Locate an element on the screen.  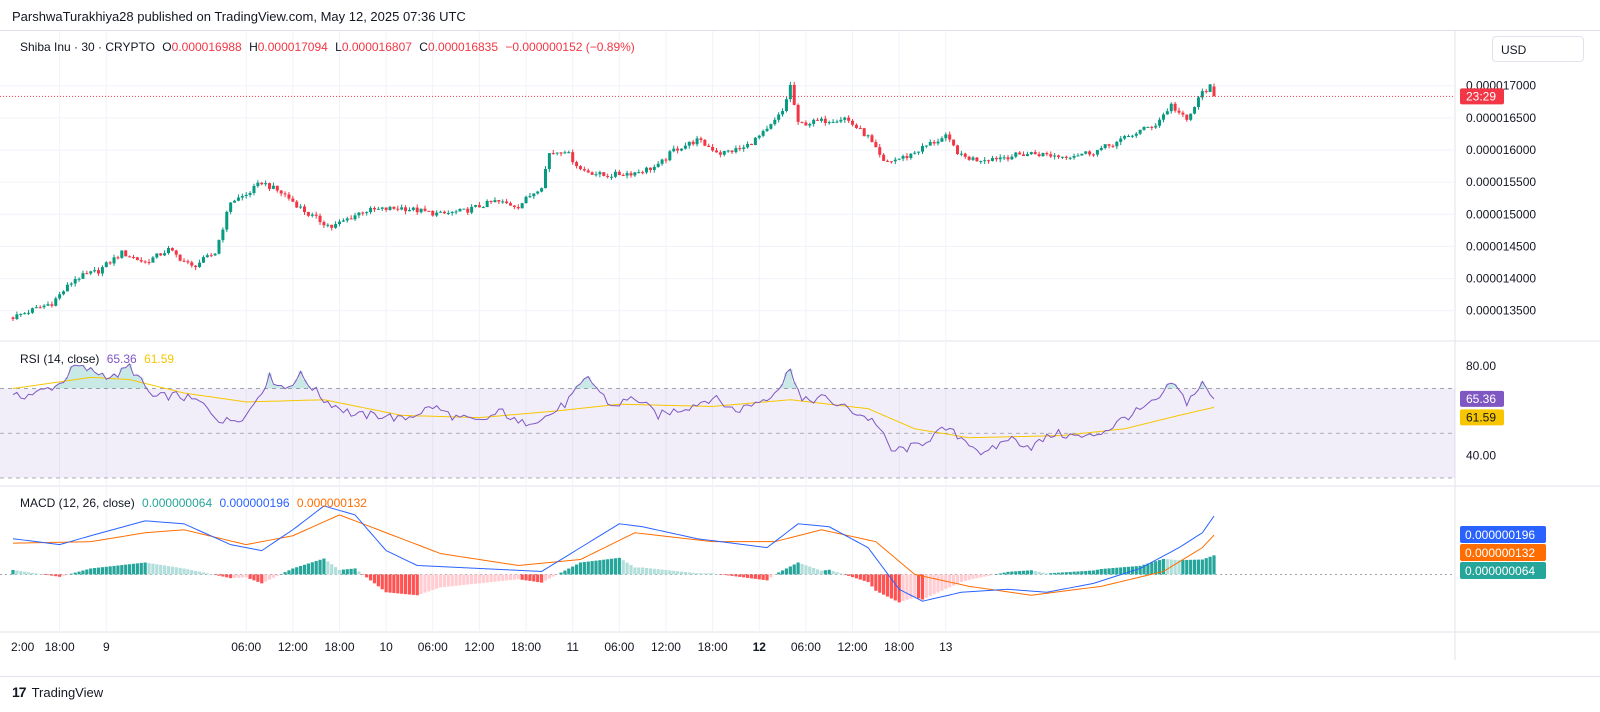
macd-label: MACD (12, 26, close) is located at coordinates (77, 503).